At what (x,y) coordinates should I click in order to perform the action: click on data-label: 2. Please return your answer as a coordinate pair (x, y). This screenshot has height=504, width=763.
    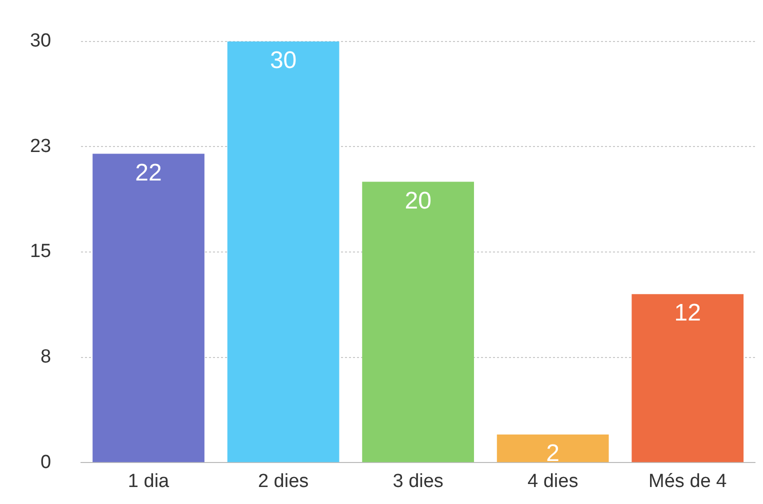
    Looking at the image, I should click on (553, 454).